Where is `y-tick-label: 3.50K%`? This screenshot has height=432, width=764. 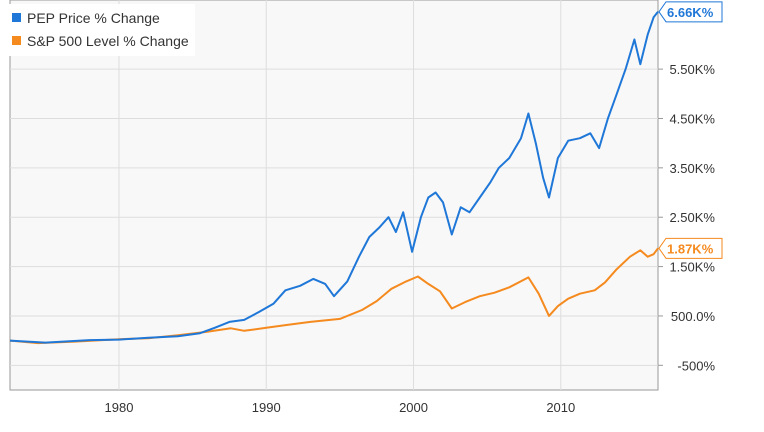 y-tick-label: 3.50K% is located at coordinates (692, 168).